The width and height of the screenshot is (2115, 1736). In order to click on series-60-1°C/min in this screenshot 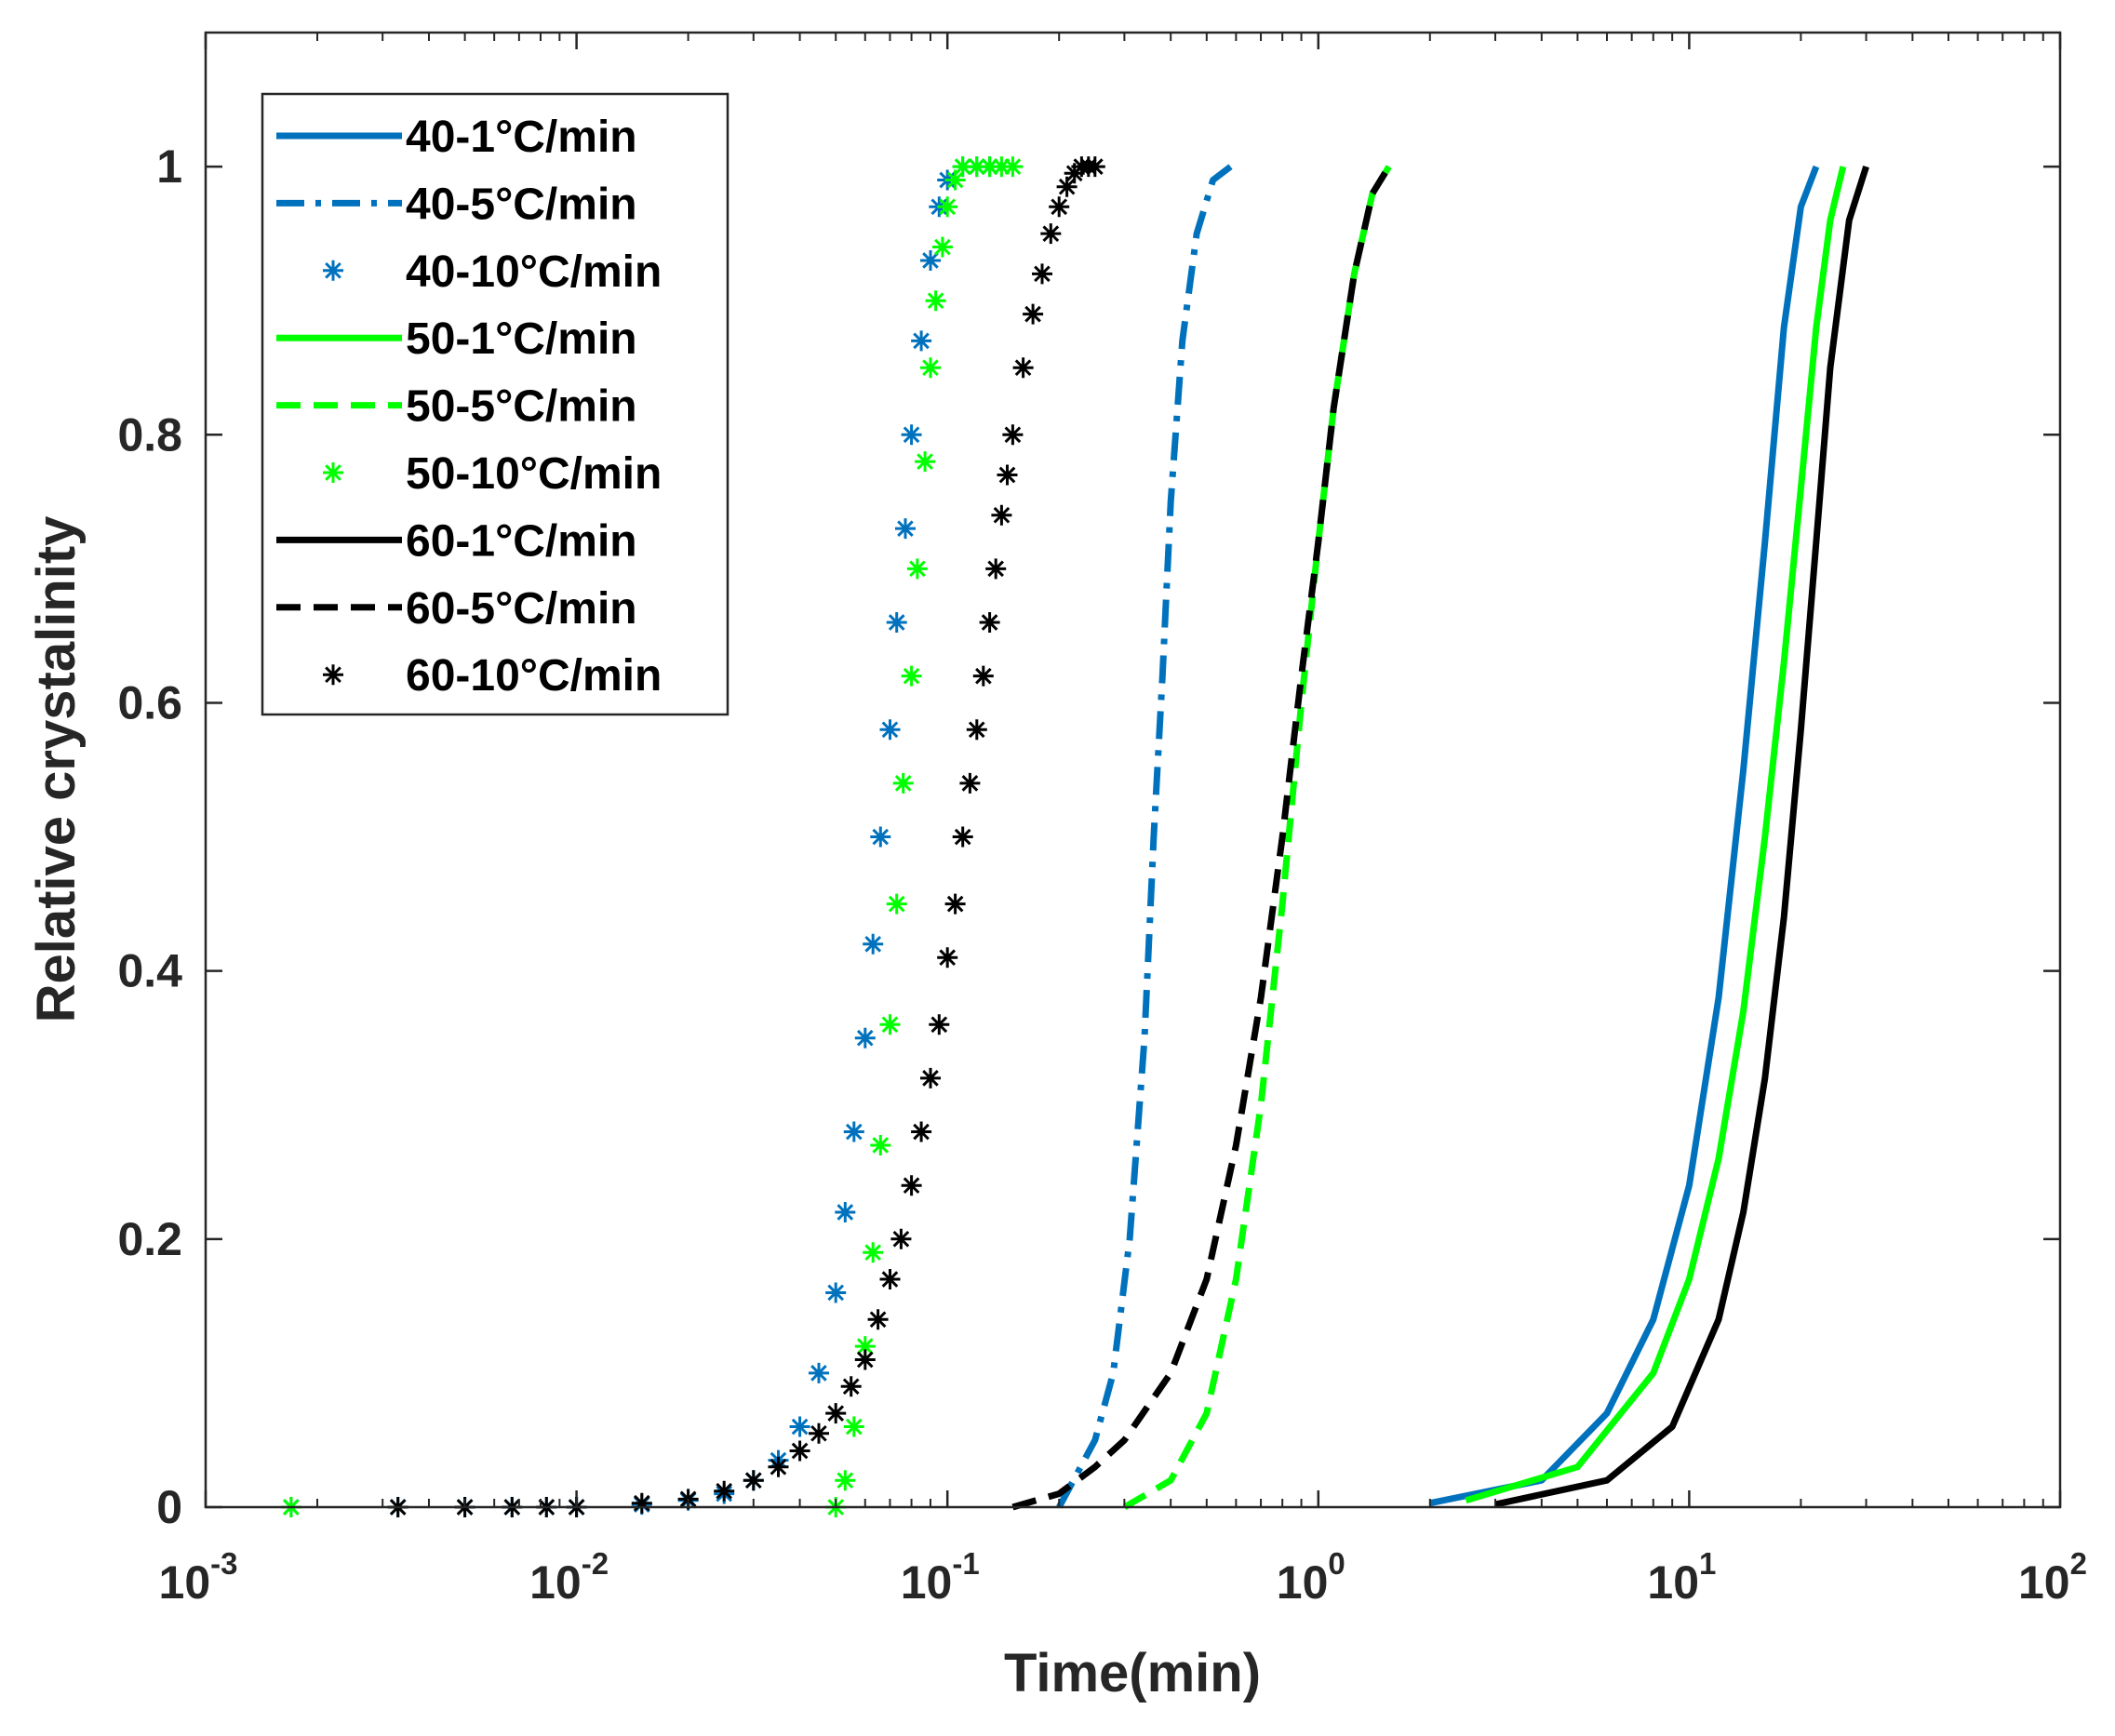, I will do `click(1682, 837)`.